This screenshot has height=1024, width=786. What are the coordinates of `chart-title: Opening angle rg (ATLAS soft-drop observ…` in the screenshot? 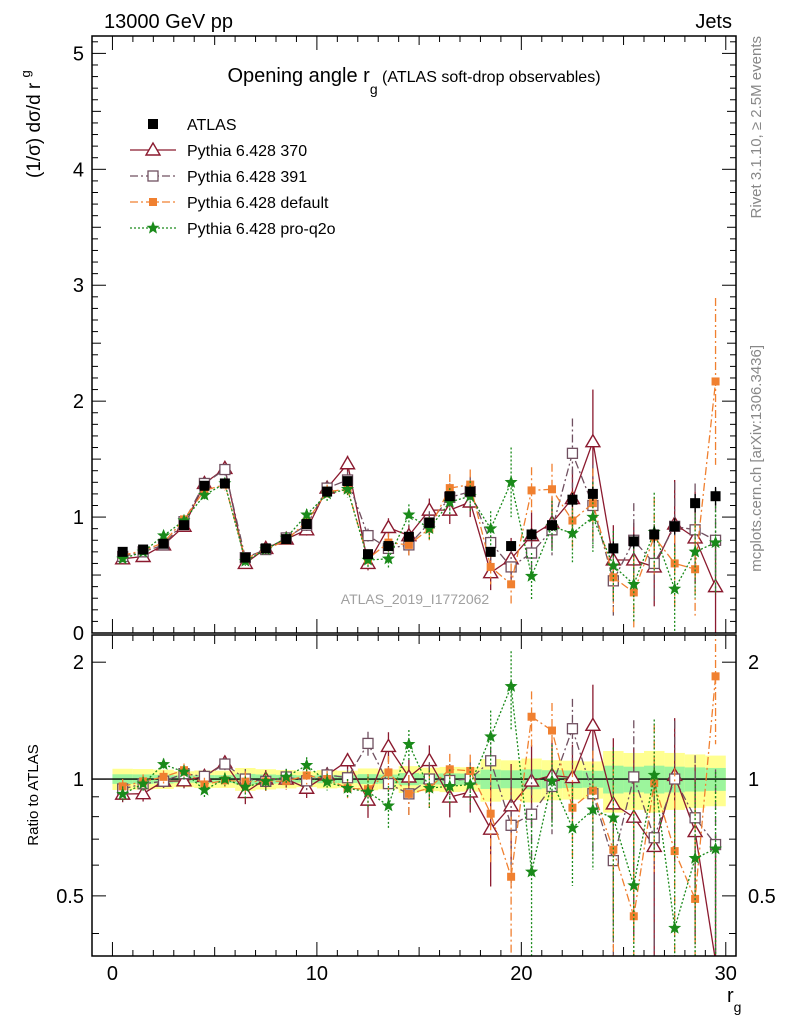 It's located at (413, 81).